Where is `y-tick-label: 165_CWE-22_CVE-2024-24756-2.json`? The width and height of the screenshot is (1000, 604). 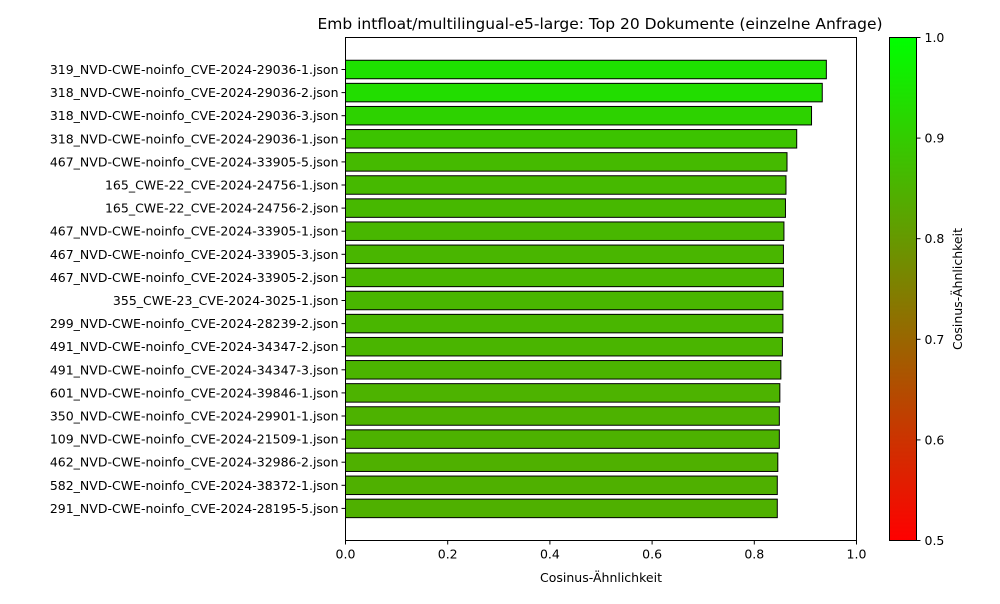 y-tick-label: 165_CWE-22_CVE-2024-24756-2.json is located at coordinates (222, 208).